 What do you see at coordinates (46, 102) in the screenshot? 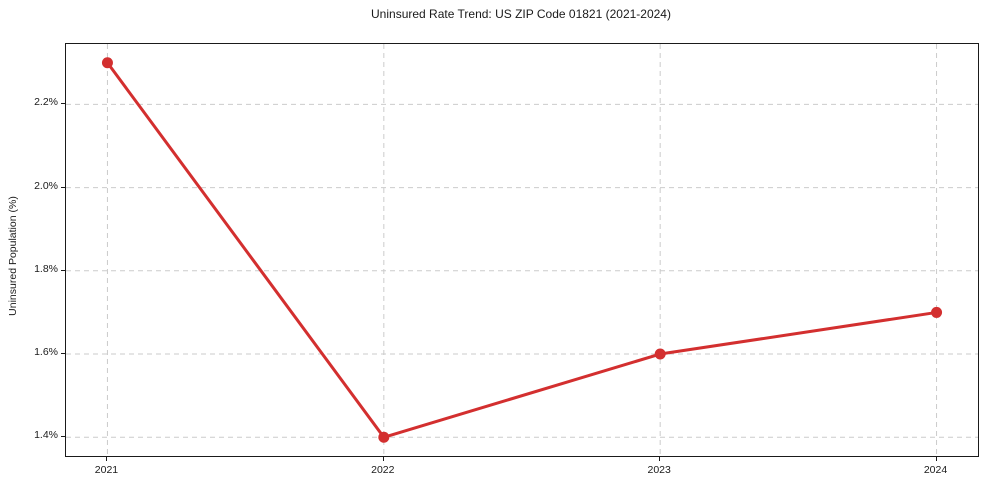
I see `y-tick-label: 2.2%` at bounding box center [46, 102].